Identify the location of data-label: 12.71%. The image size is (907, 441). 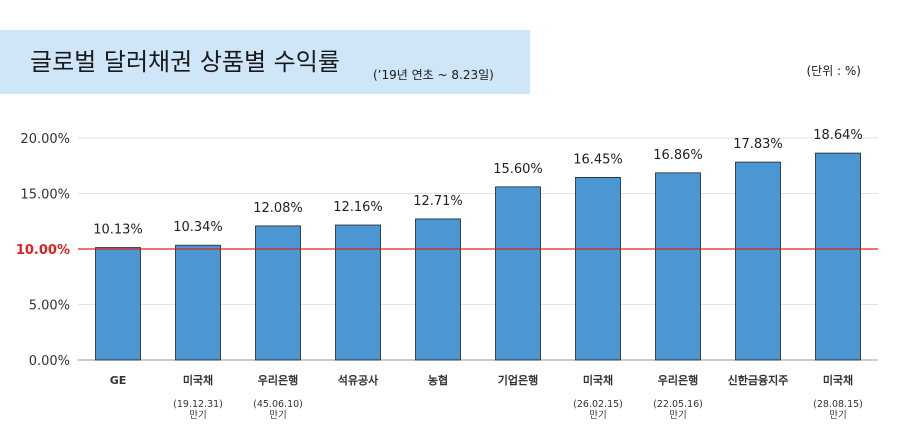
(438, 201).